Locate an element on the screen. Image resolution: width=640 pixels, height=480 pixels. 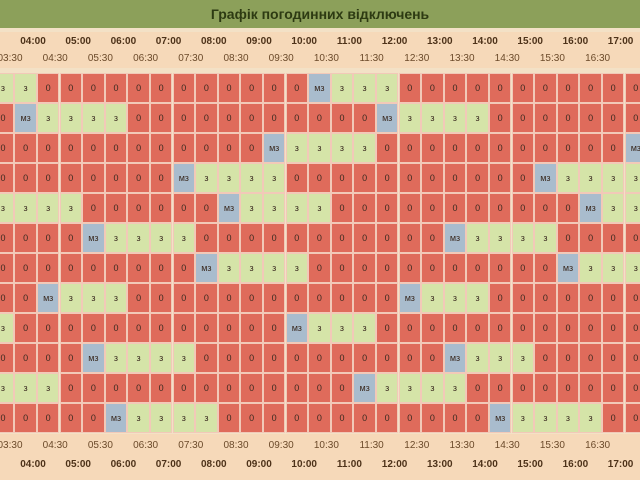
hour-label: 11:00 is located at coordinates (349, 41).